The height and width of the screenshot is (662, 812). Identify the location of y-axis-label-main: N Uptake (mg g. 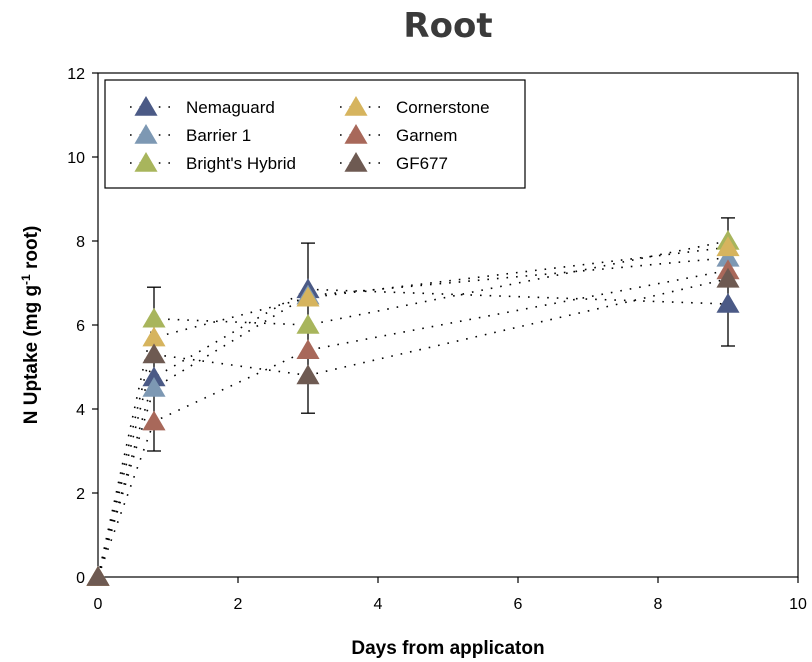
(31, 354).